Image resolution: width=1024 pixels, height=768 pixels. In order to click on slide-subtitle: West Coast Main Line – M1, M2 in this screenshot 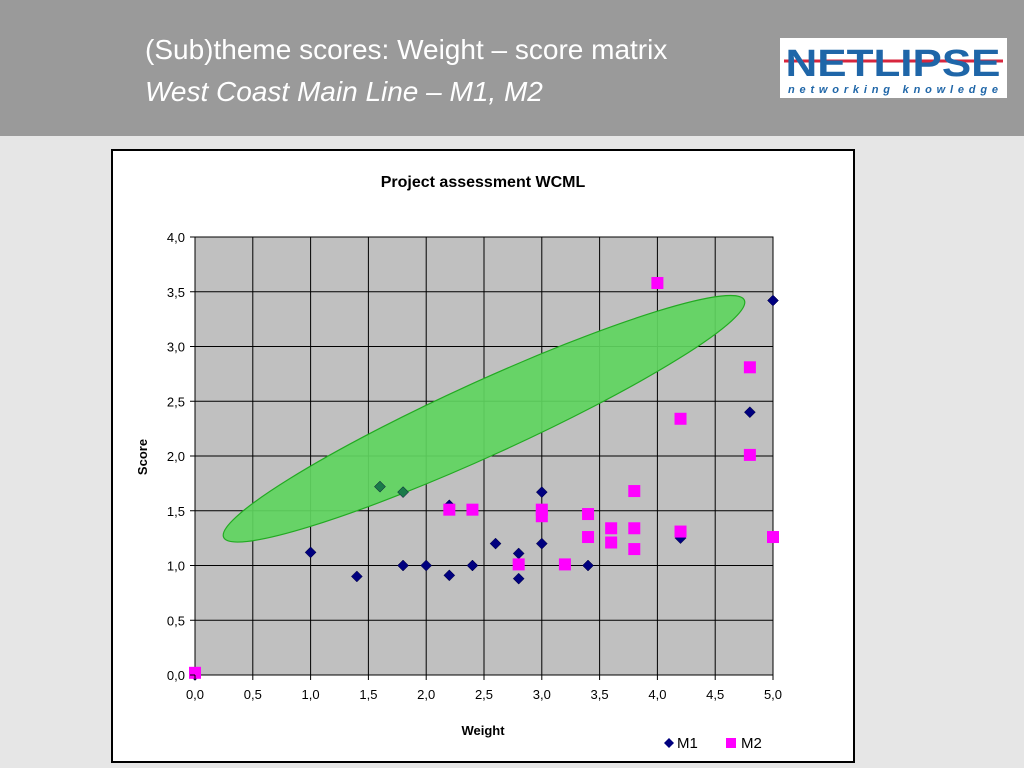, I will do `click(344, 91)`.